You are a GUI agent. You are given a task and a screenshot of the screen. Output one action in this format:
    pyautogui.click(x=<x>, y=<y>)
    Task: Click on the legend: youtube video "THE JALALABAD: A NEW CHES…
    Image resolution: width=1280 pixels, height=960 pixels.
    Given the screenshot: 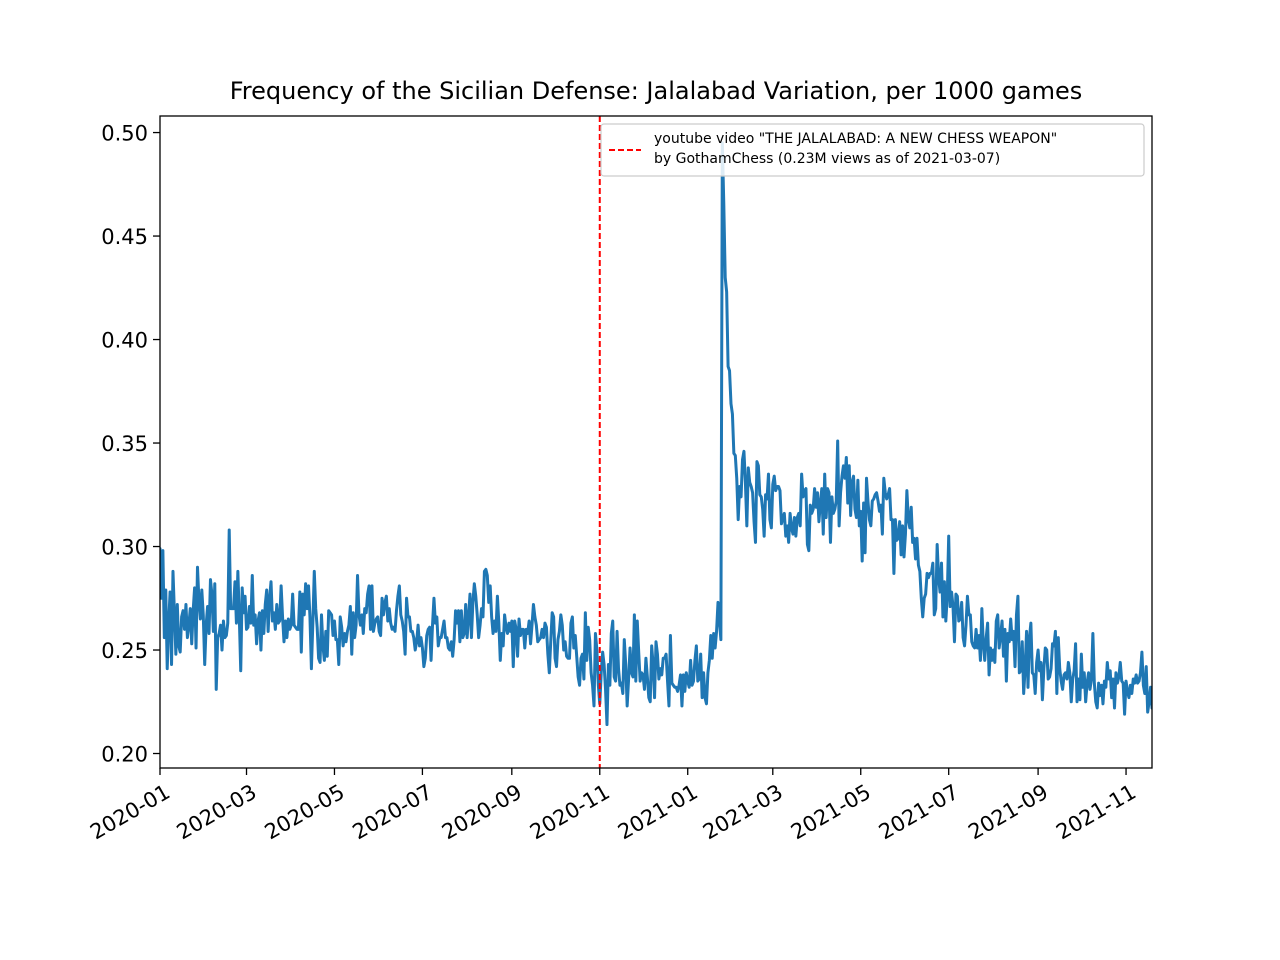 What is the action you would take?
    pyautogui.click(x=872, y=150)
    